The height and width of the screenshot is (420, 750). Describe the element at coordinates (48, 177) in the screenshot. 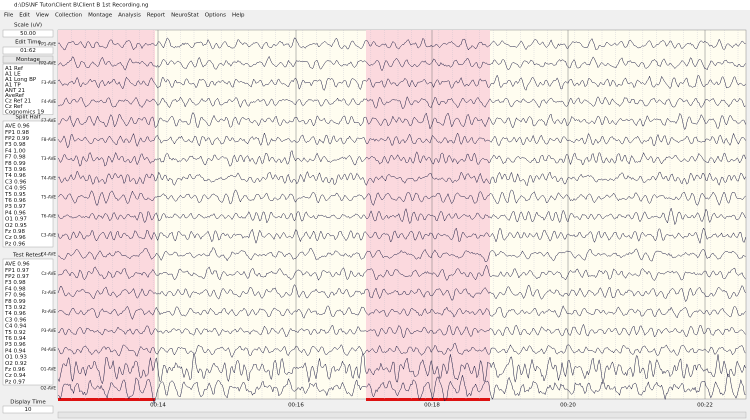

I see `channel-label: T4-AVE` at that location.